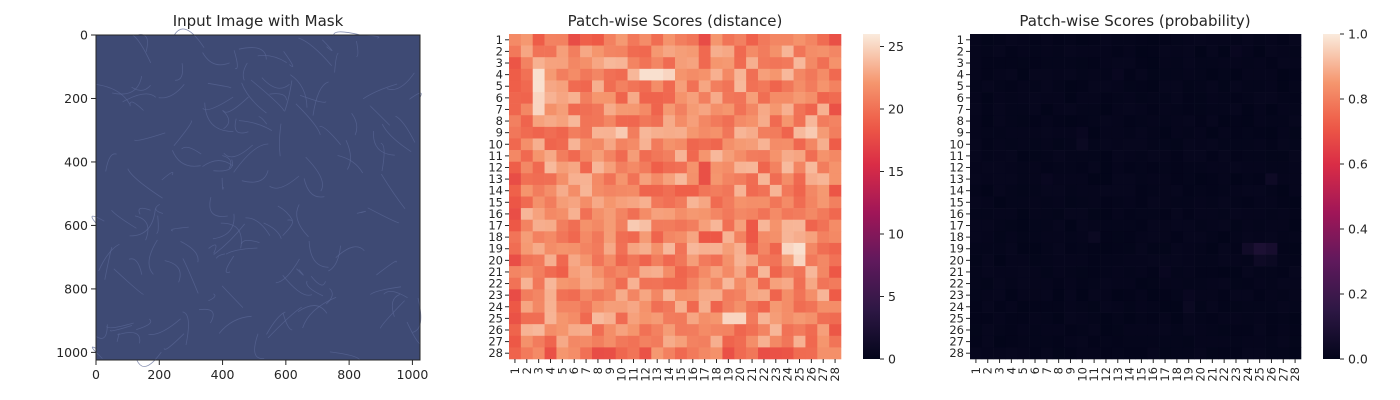  What do you see at coordinates (776, 374) in the screenshot?
I see `x-tick-label: 23` at bounding box center [776, 374].